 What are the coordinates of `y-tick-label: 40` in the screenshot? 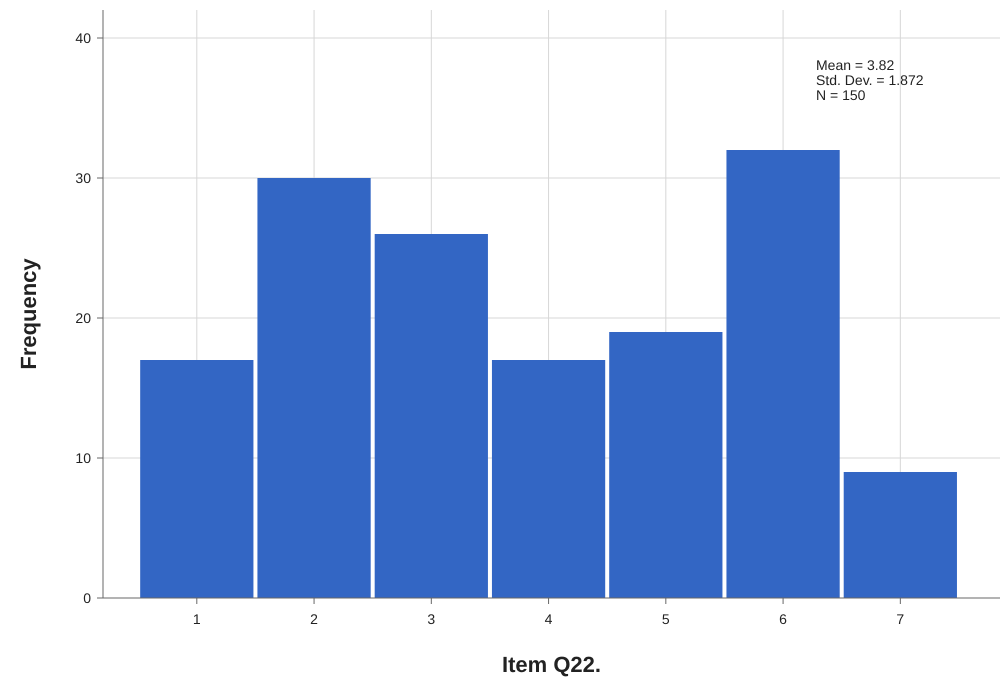 It's located at (83, 38).